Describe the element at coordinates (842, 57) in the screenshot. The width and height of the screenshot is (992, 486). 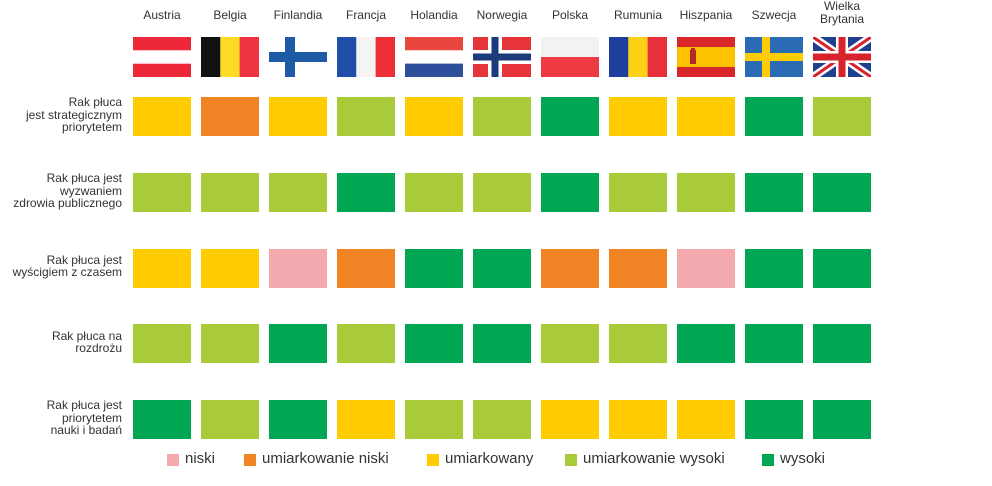
I see `united-kingdom-flag` at that location.